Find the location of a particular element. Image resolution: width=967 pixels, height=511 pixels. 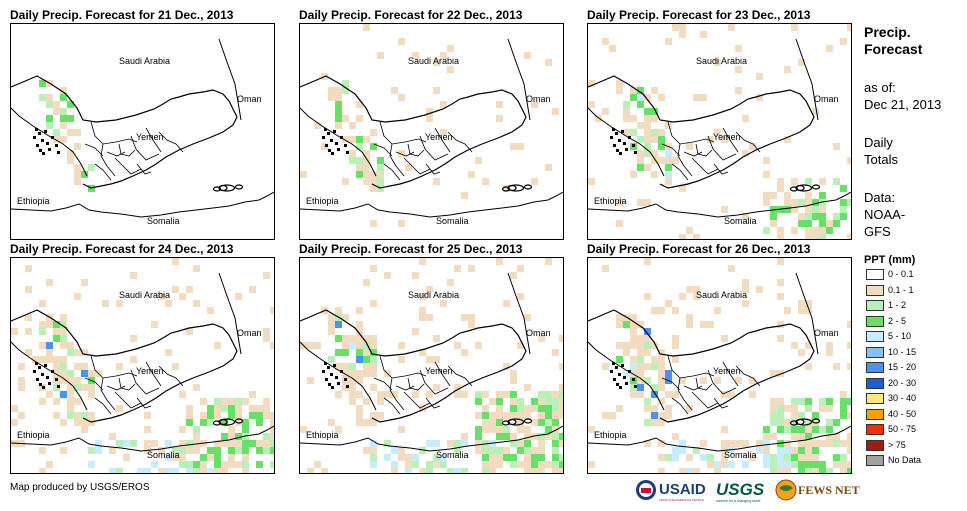

saudi-oman-border is located at coordinates (519, 313).